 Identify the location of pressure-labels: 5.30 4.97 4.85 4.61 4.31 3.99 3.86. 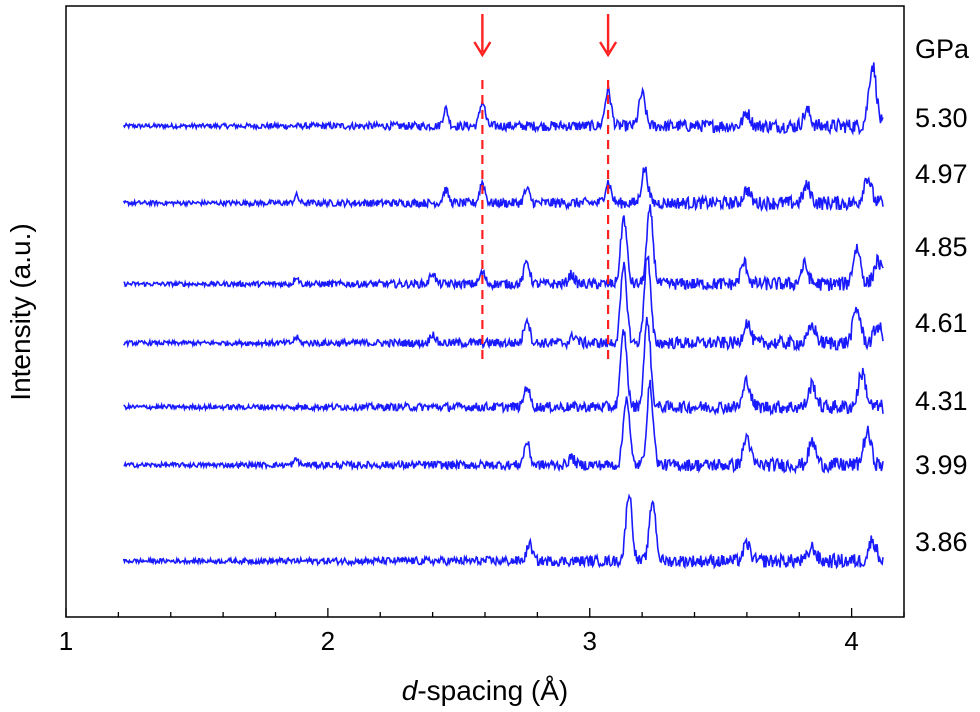
(941, 330).